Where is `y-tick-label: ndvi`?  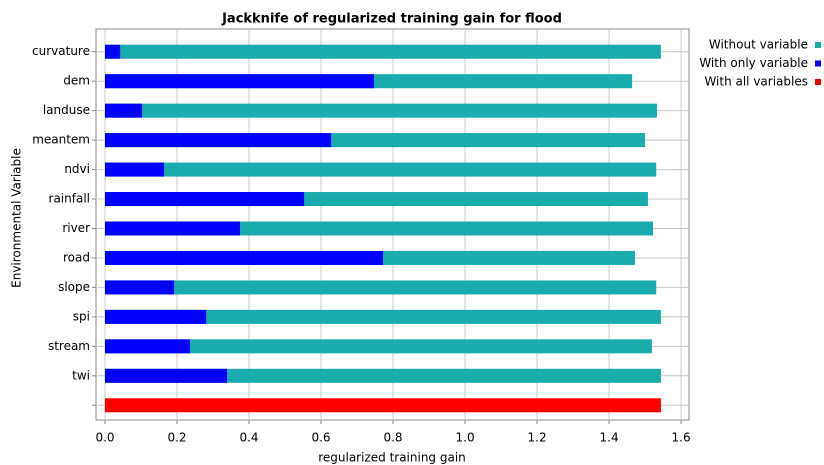
y-tick-label: ndvi is located at coordinates (77, 169).